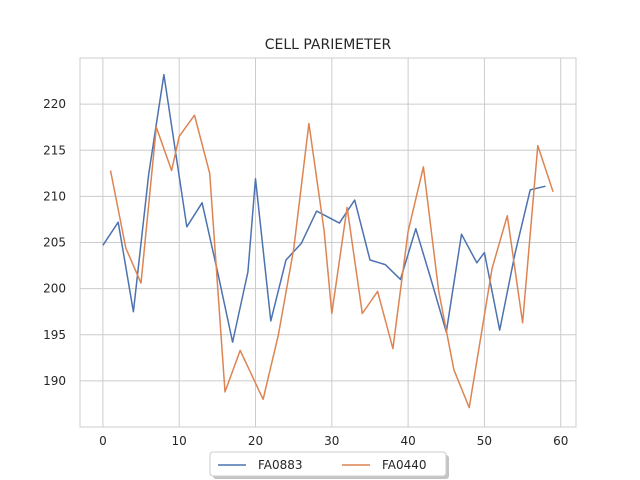  What do you see at coordinates (54, 381) in the screenshot?
I see `y-tick-label: 190` at bounding box center [54, 381].